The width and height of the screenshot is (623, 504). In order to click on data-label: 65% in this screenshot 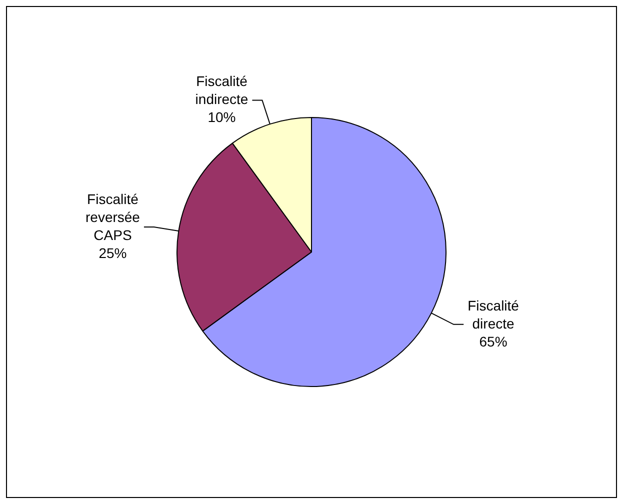, I will do `click(493, 341)`.